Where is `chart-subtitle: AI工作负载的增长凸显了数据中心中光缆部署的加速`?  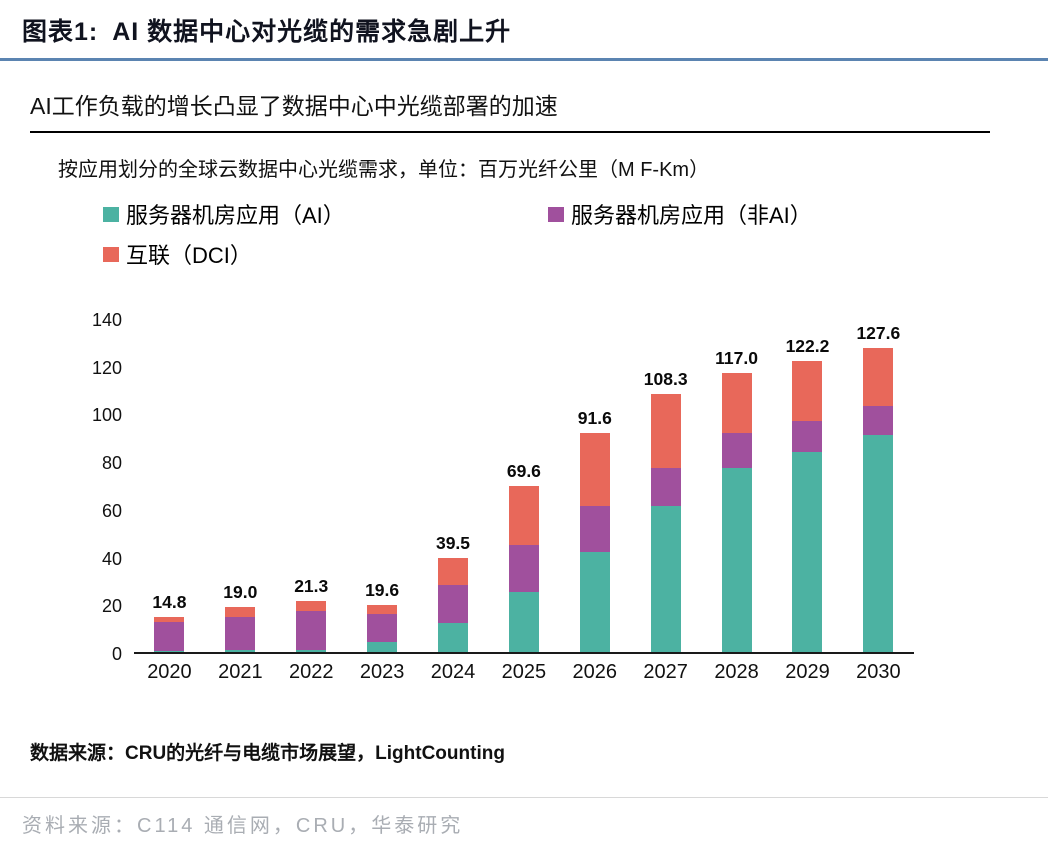
chart-subtitle: AI工作负载的增长凸显了数据中心中光缆部署的加速 is located at coordinates (294, 106).